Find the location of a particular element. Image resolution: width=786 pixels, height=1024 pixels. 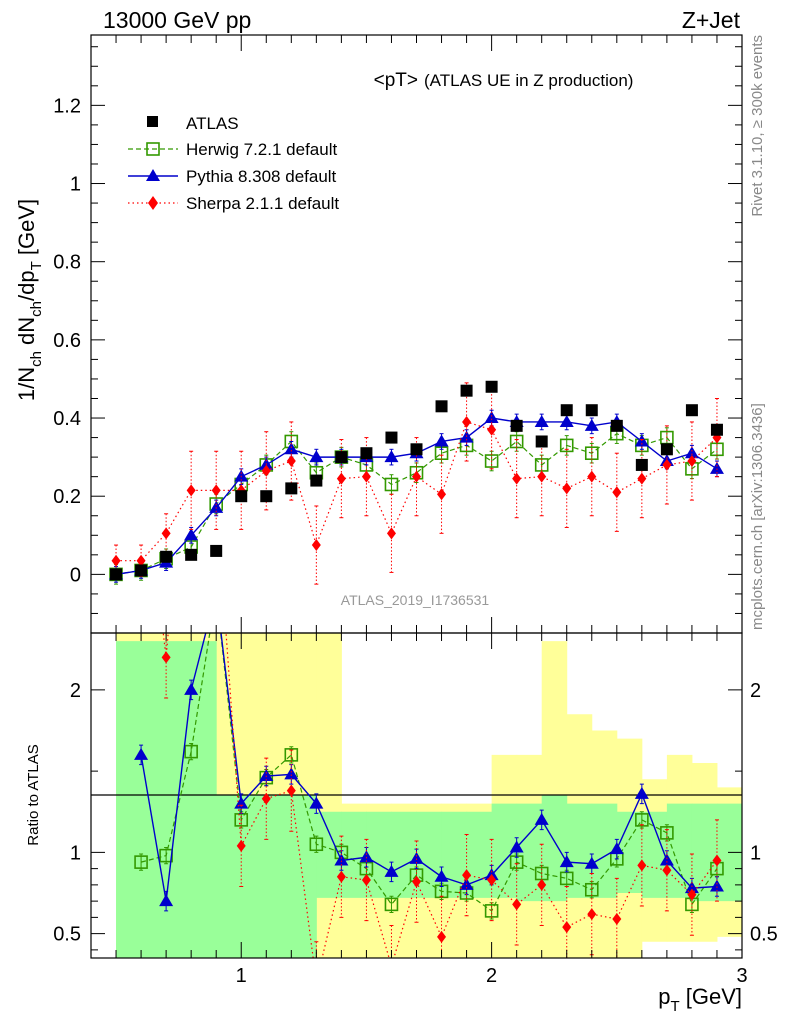

ratio-y-tick-label-right: 0.5 is located at coordinates (764, 935).